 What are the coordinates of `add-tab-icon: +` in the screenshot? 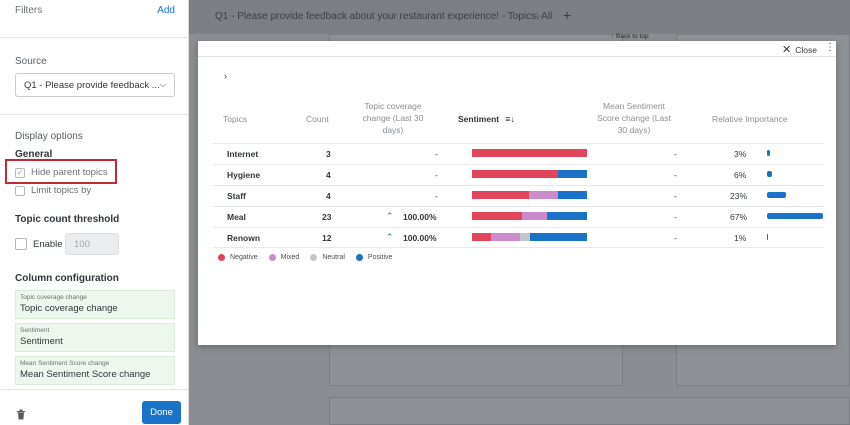 It's located at (567, 15).